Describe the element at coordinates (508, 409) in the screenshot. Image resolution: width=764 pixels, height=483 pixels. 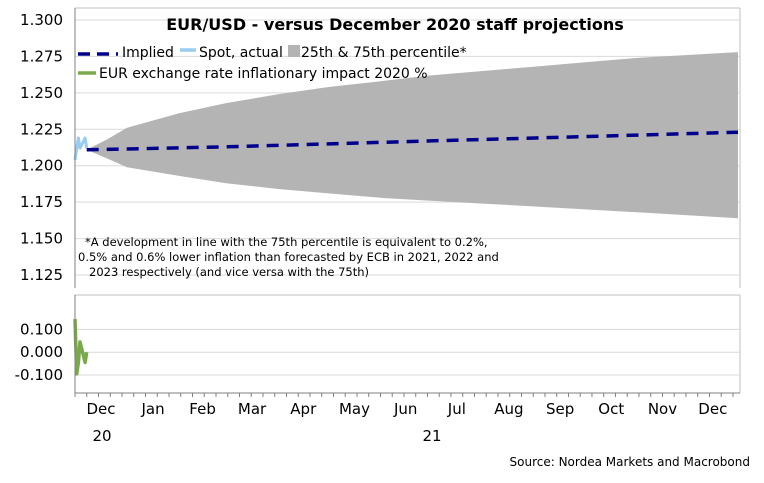
I see `x-month-label: Aug` at that location.